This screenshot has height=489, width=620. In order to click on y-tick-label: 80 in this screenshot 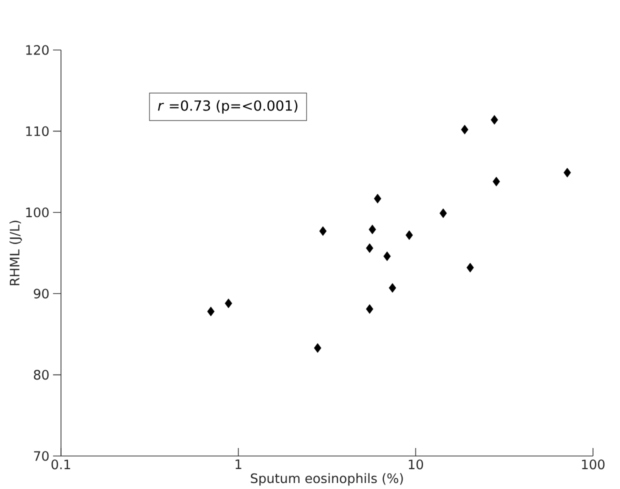, I will do `click(41, 375)`.